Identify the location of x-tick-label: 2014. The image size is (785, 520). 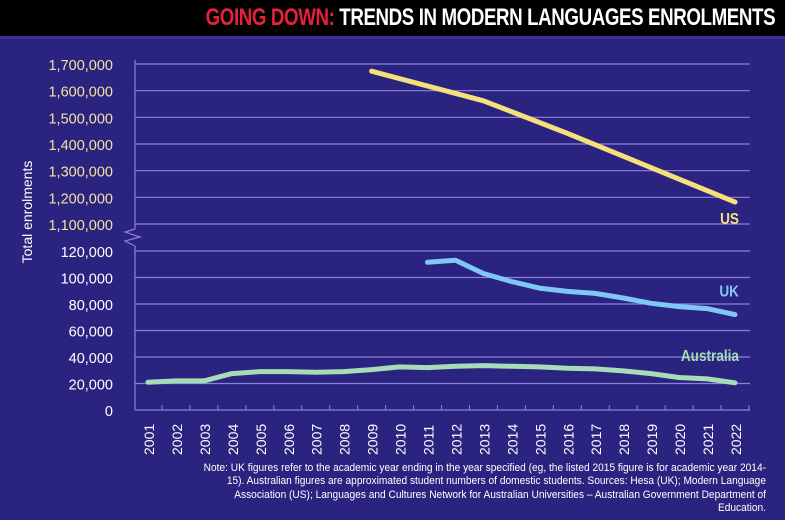
(512, 439).